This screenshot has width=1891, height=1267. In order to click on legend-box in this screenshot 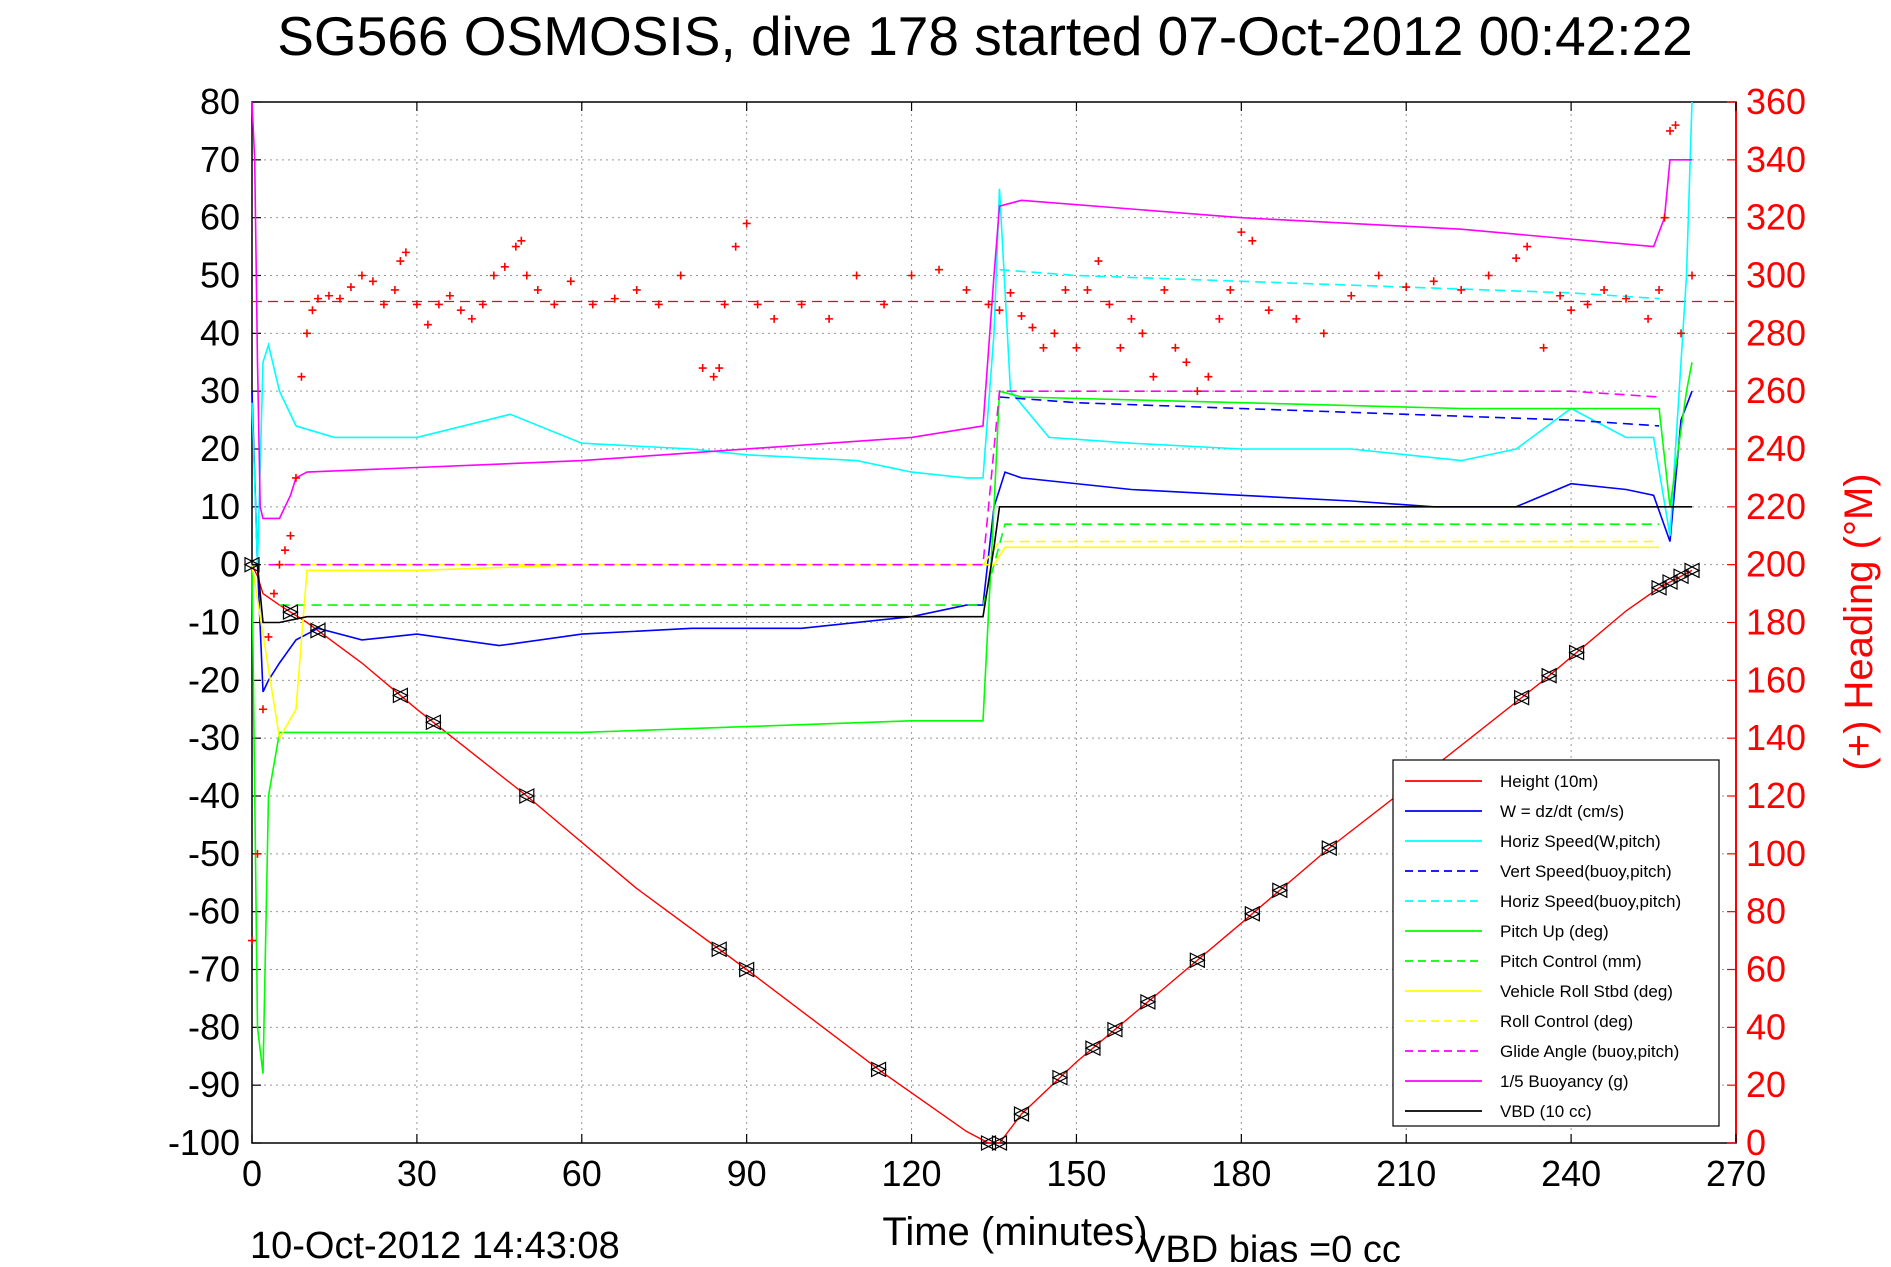, I will do `click(1556, 943)`.